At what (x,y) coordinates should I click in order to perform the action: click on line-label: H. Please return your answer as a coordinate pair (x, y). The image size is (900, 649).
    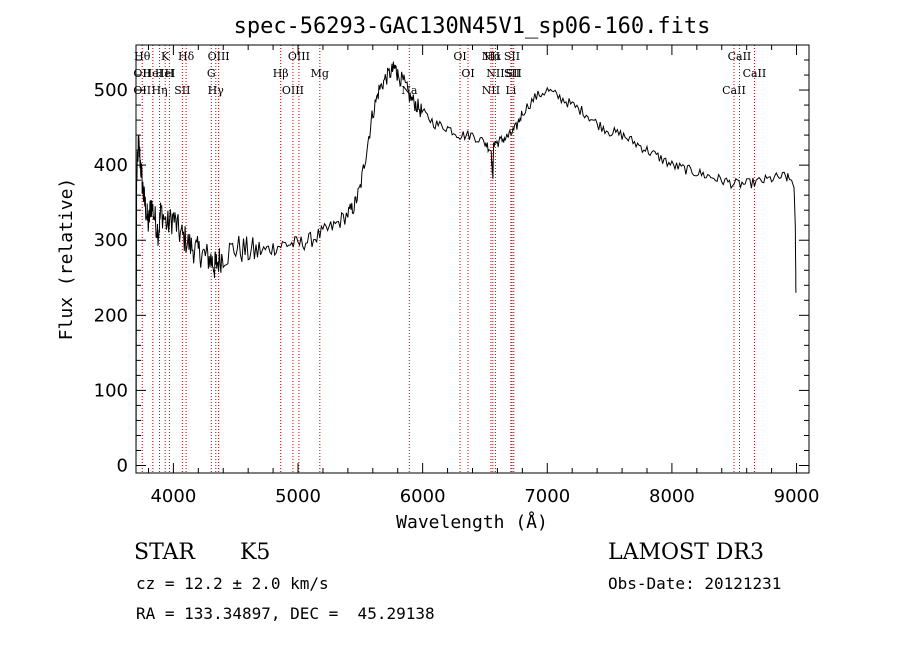
    Looking at the image, I should click on (170, 73).